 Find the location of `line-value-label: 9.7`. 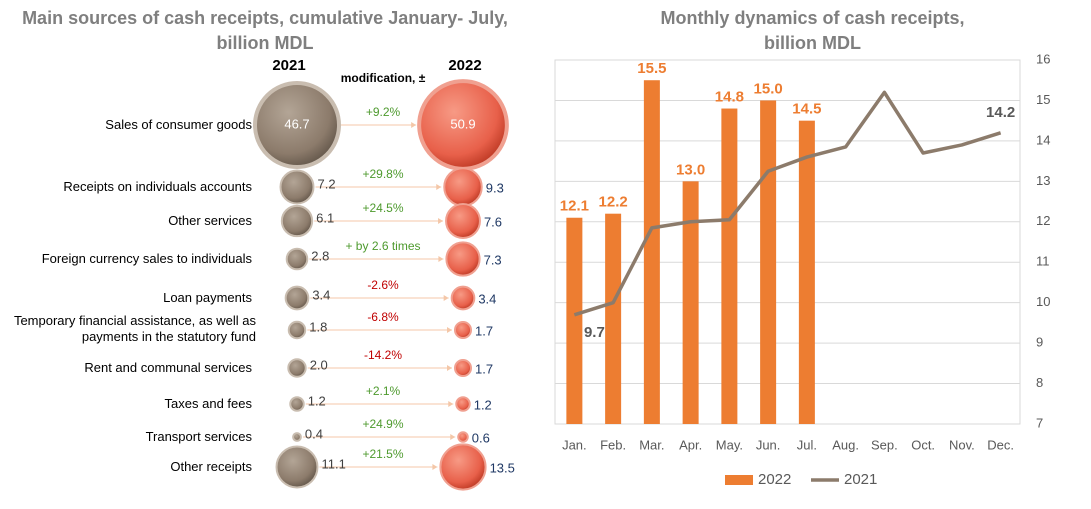

line-value-label: 9.7 is located at coordinates (594, 332).